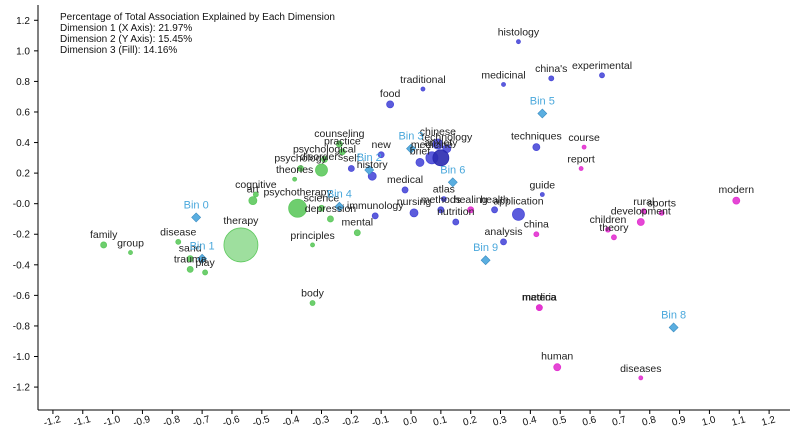  What do you see at coordinates (551, 69) in the screenshot?
I see `term-label-china-s: china's` at bounding box center [551, 69].